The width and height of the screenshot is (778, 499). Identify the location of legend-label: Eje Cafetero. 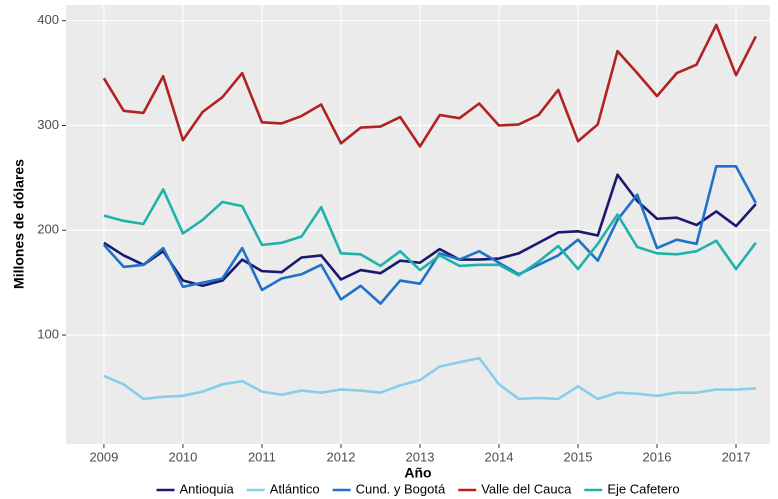
(643, 488).